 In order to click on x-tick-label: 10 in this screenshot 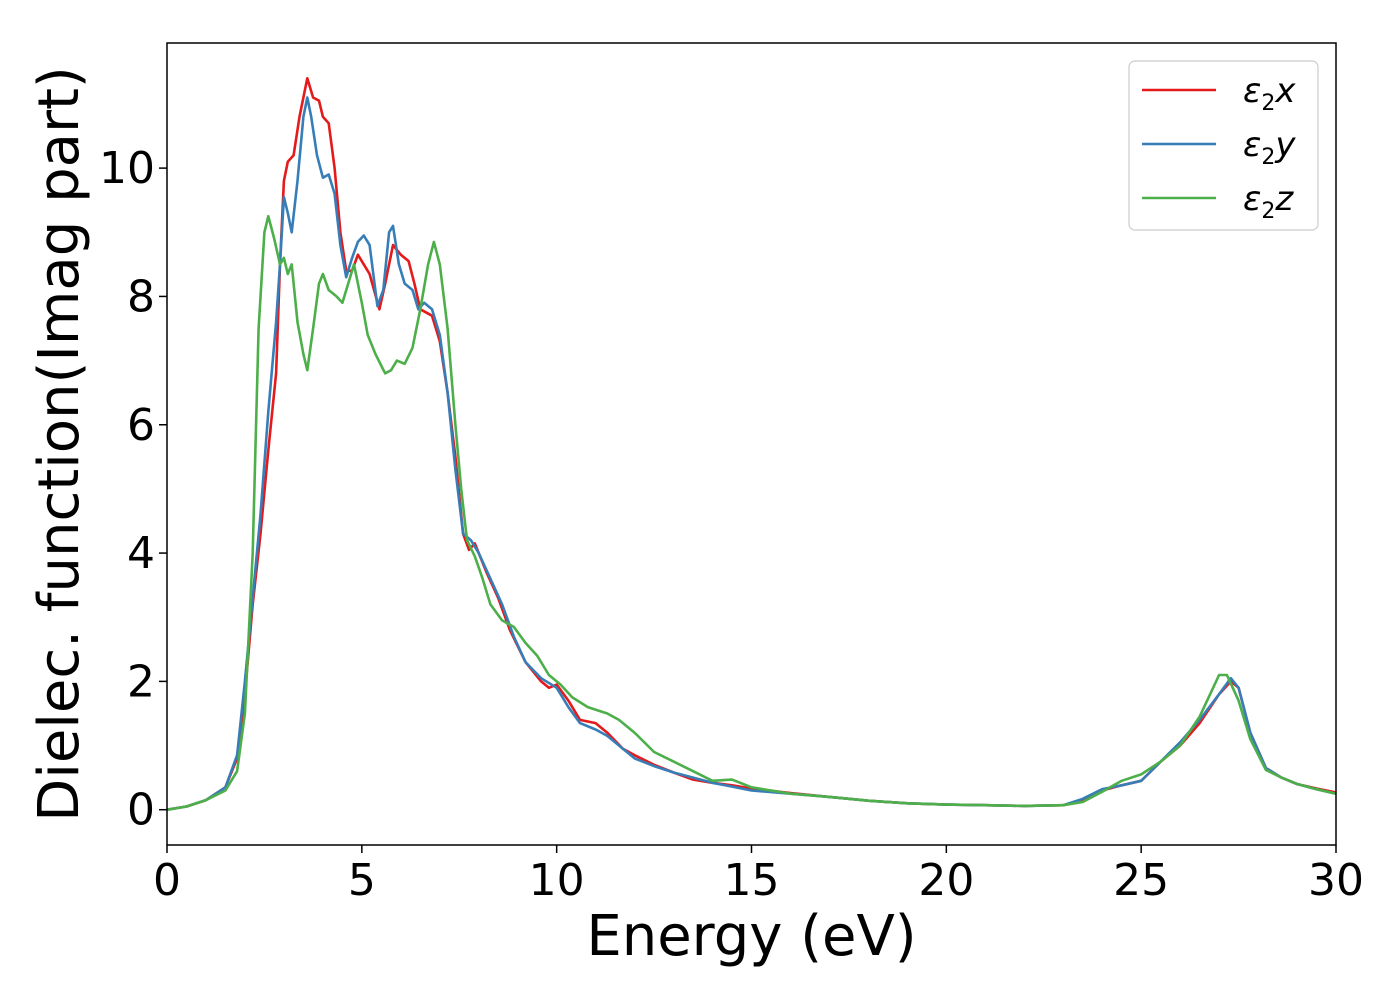, I will do `click(557, 880)`.